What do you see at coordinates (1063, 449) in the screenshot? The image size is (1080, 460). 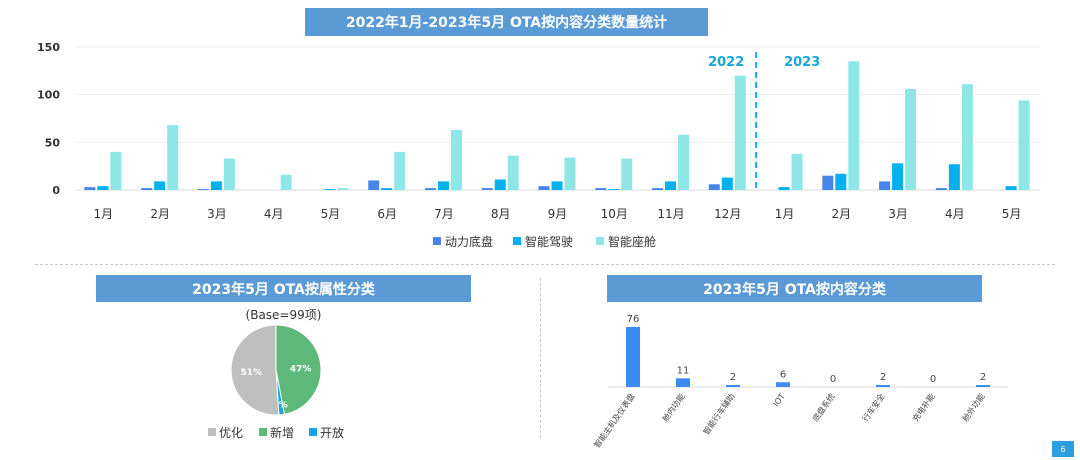 I see `page-number: 6` at bounding box center [1063, 449].